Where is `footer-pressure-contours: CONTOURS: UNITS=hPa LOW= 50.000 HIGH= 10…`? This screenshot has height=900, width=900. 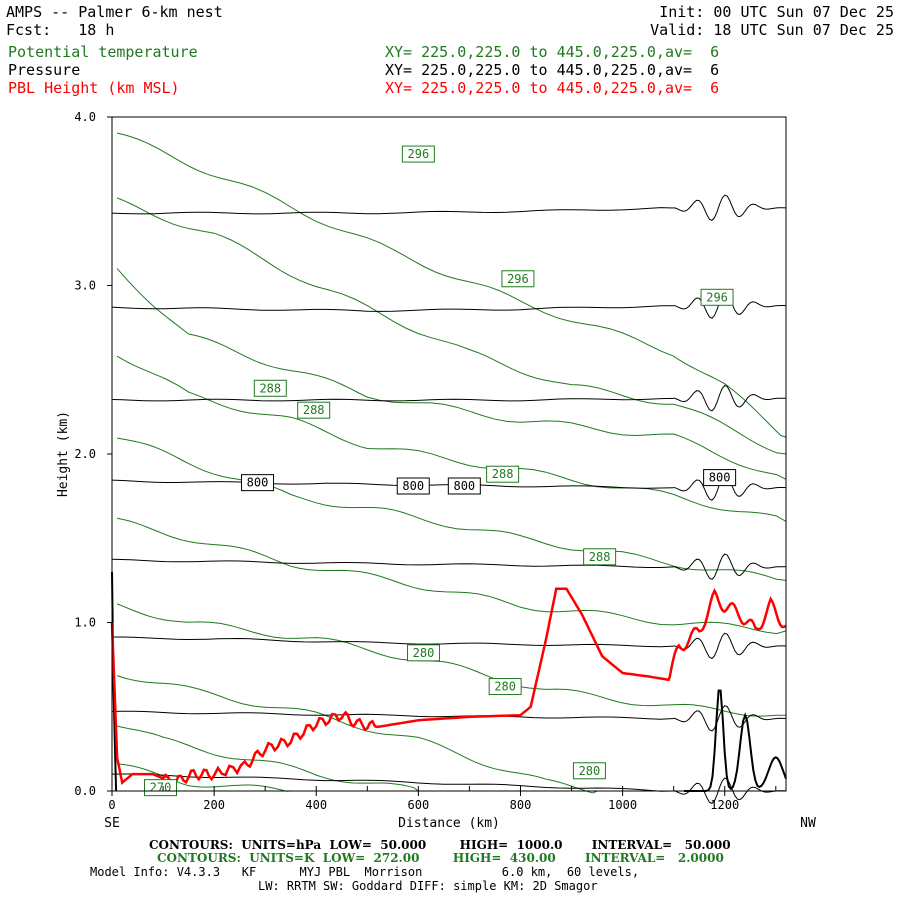
footer-pressure-contours: CONTOURS: UNITS=hPa LOW= 50.000 HIGH= 10… is located at coordinates (440, 845).